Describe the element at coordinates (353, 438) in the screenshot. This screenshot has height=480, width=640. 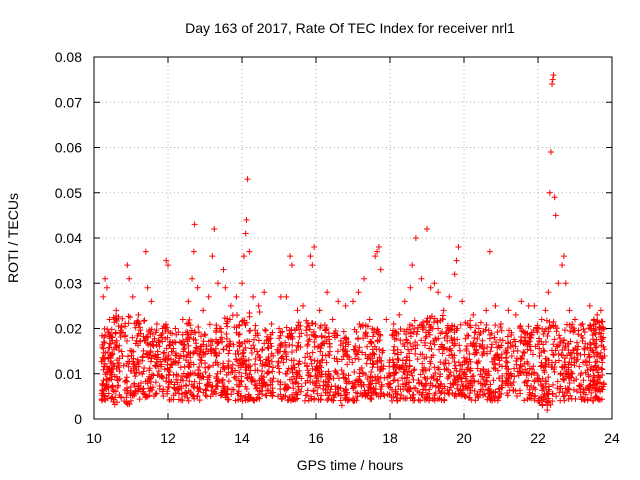
I see `x-tick-labels: 10 12 14 16 18 20 22 24` at that location.